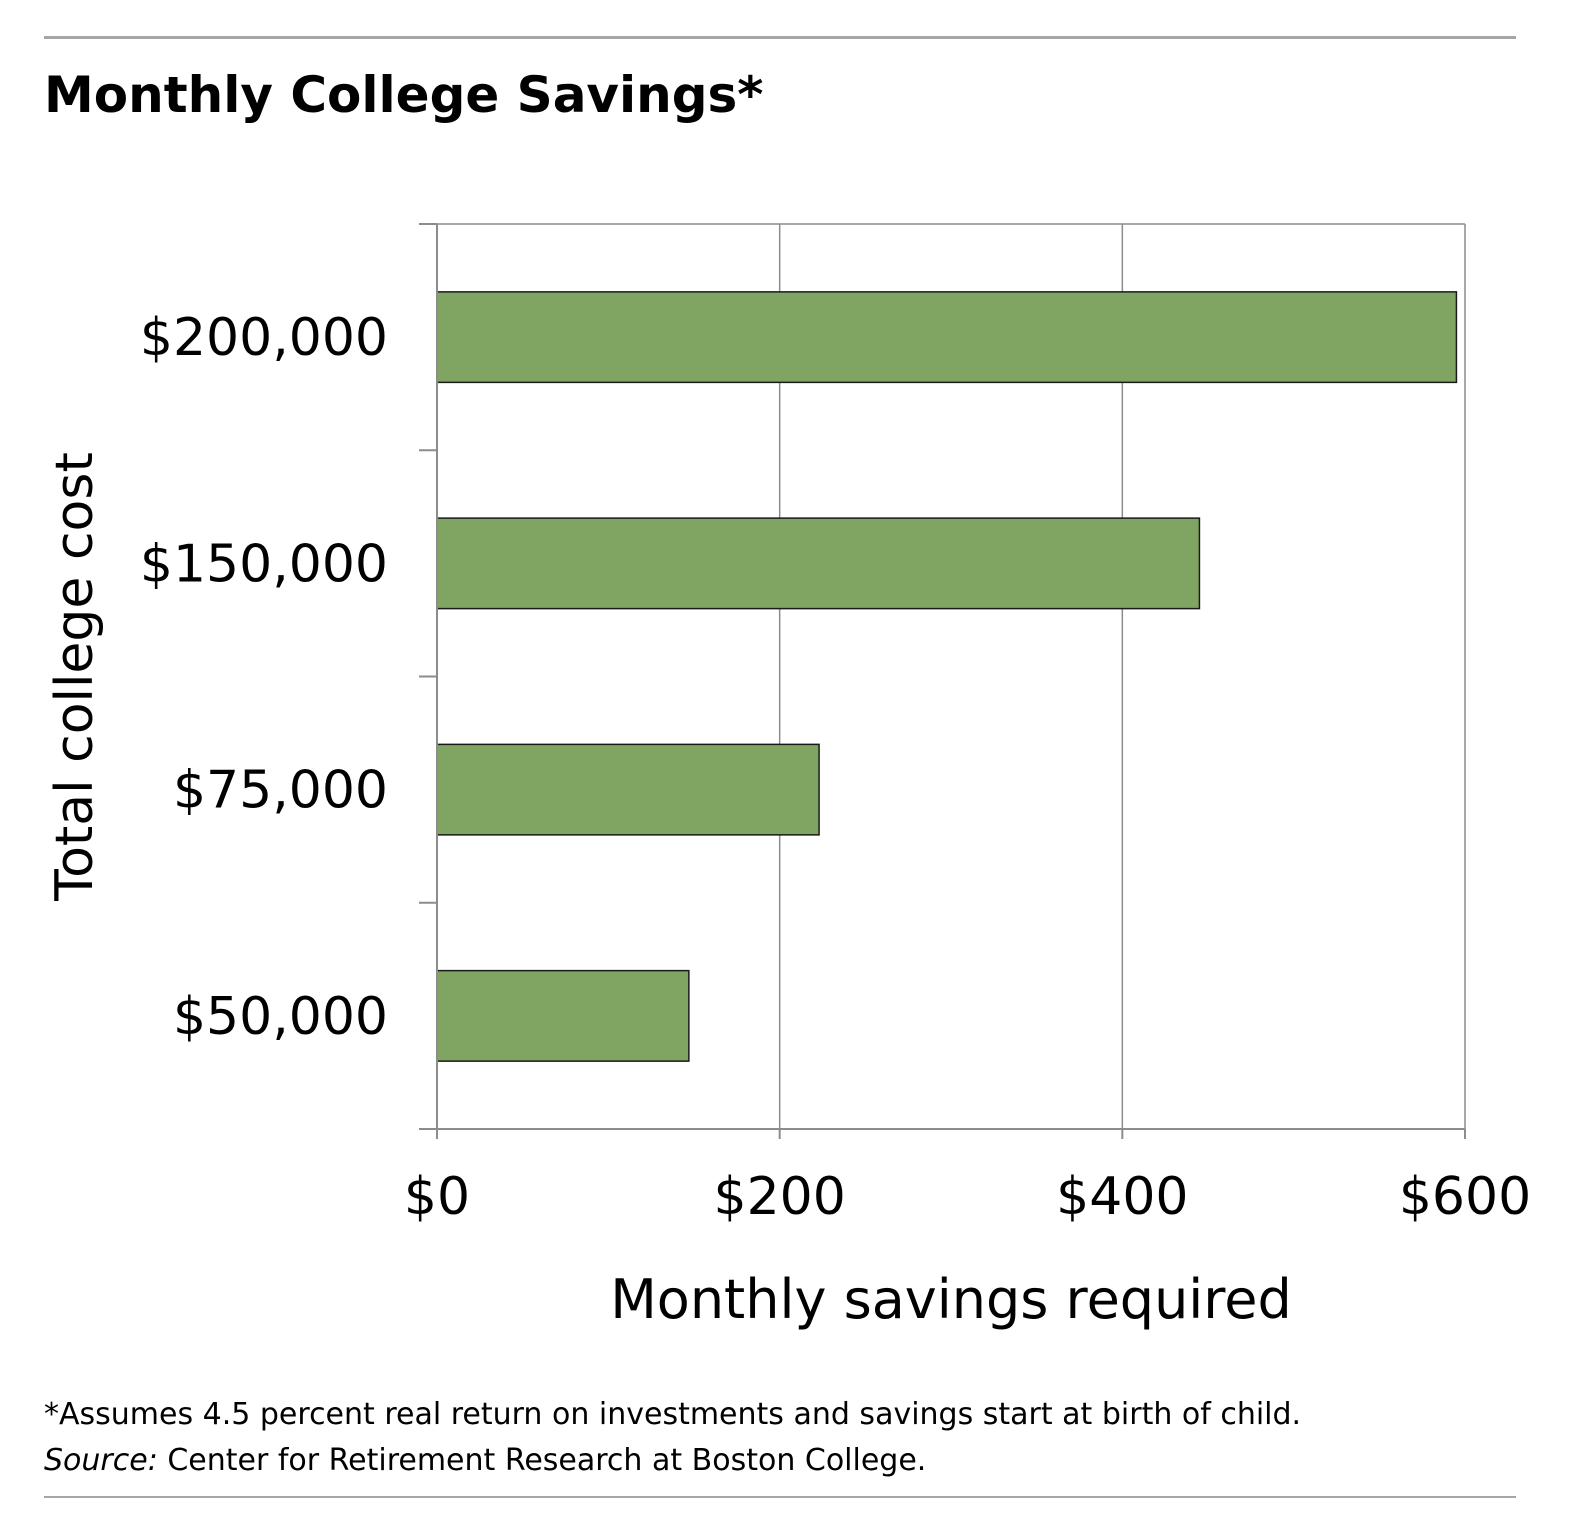 Image resolution: width=1572 pixels, height=1530 pixels. Describe the element at coordinates (101, 1460) in the screenshot. I see `source-label: Source:` at that location.